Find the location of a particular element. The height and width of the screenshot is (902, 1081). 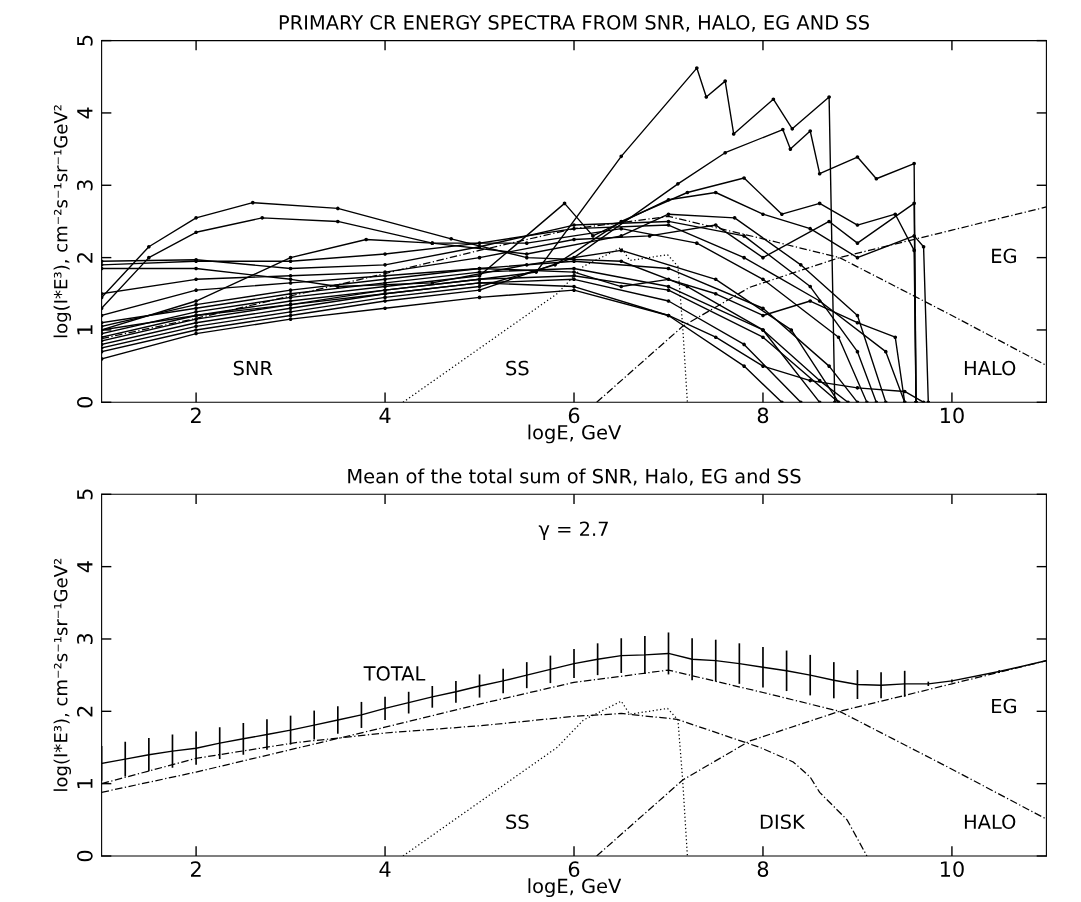

annotation: SNR is located at coordinates (253, 368).